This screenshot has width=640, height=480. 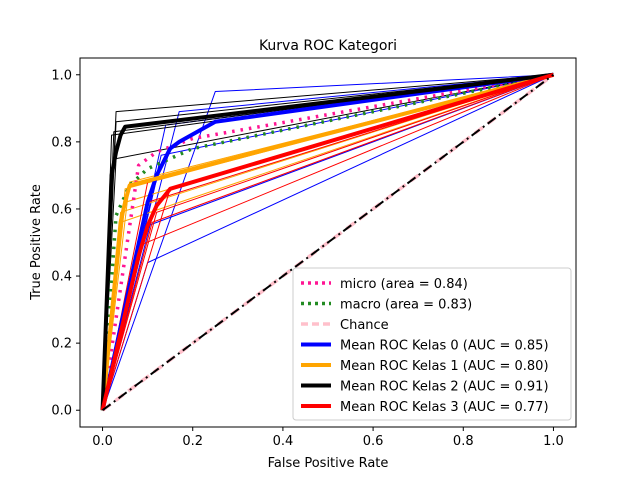 What do you see at coordinates (406, 305) in the screenshot?
I see `legend-label: macro (area = 0.83)` at bounding box center [406, 305].